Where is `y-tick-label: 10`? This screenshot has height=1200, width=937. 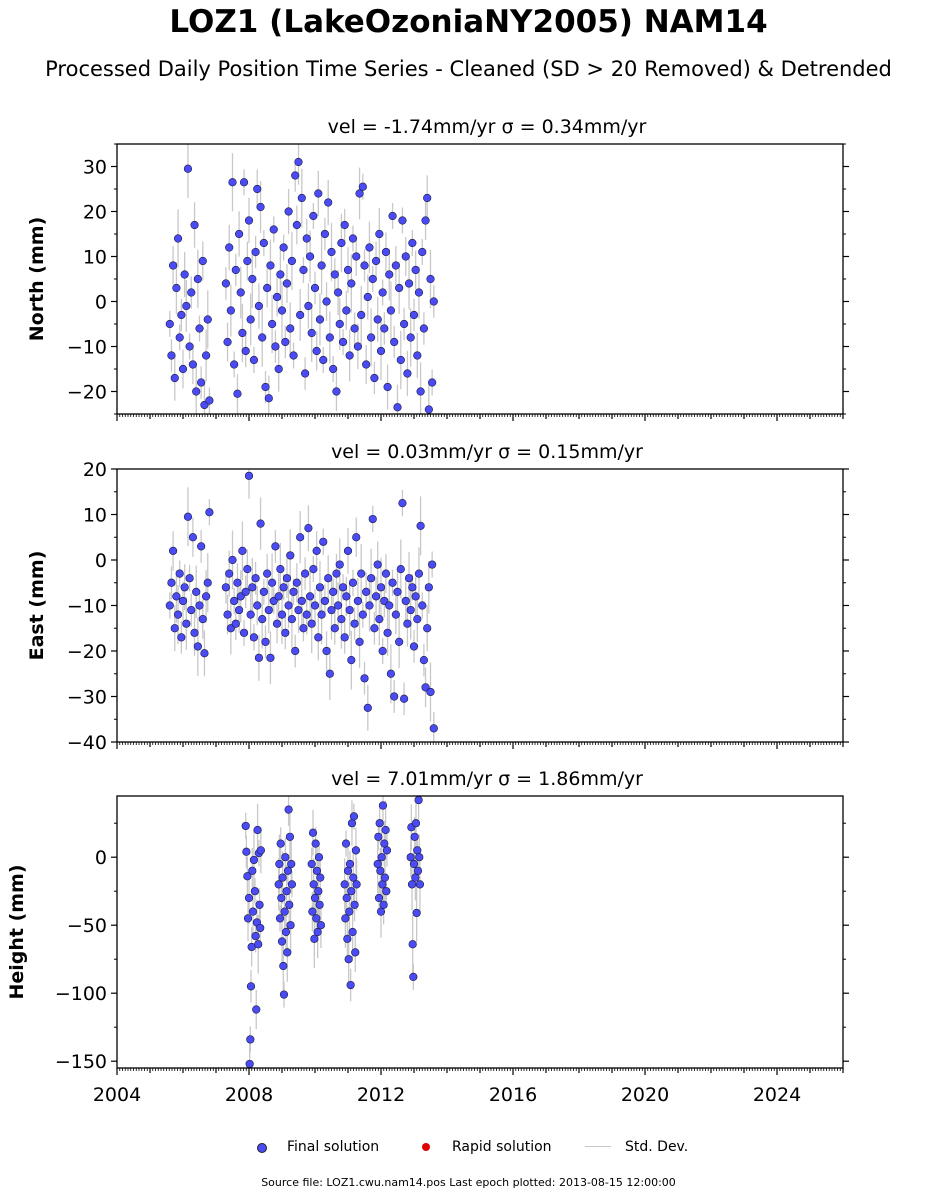
y-tick-label: 10 is located at coordinates (95, 258).